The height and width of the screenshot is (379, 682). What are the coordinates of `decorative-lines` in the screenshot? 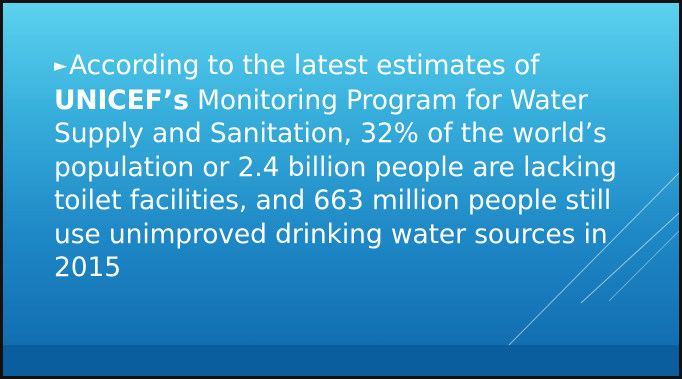 It's located at (593, 259).